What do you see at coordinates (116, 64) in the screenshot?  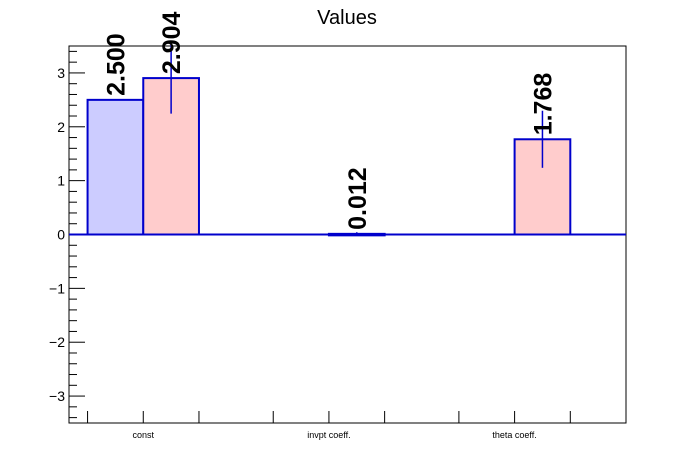 I see `bar-value-label: 2.500` at bounding box center [116, 64].